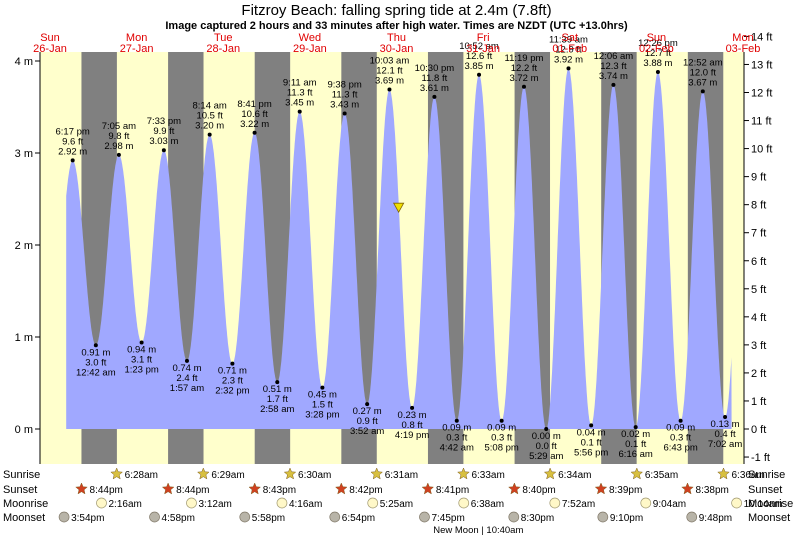 The height and width of the screenshot is (537, 793). What do you see at coordinates (725, 434) in the screenshot?
I see `low-tide-label: 0.4 ft` at bounding box center [725, 434].